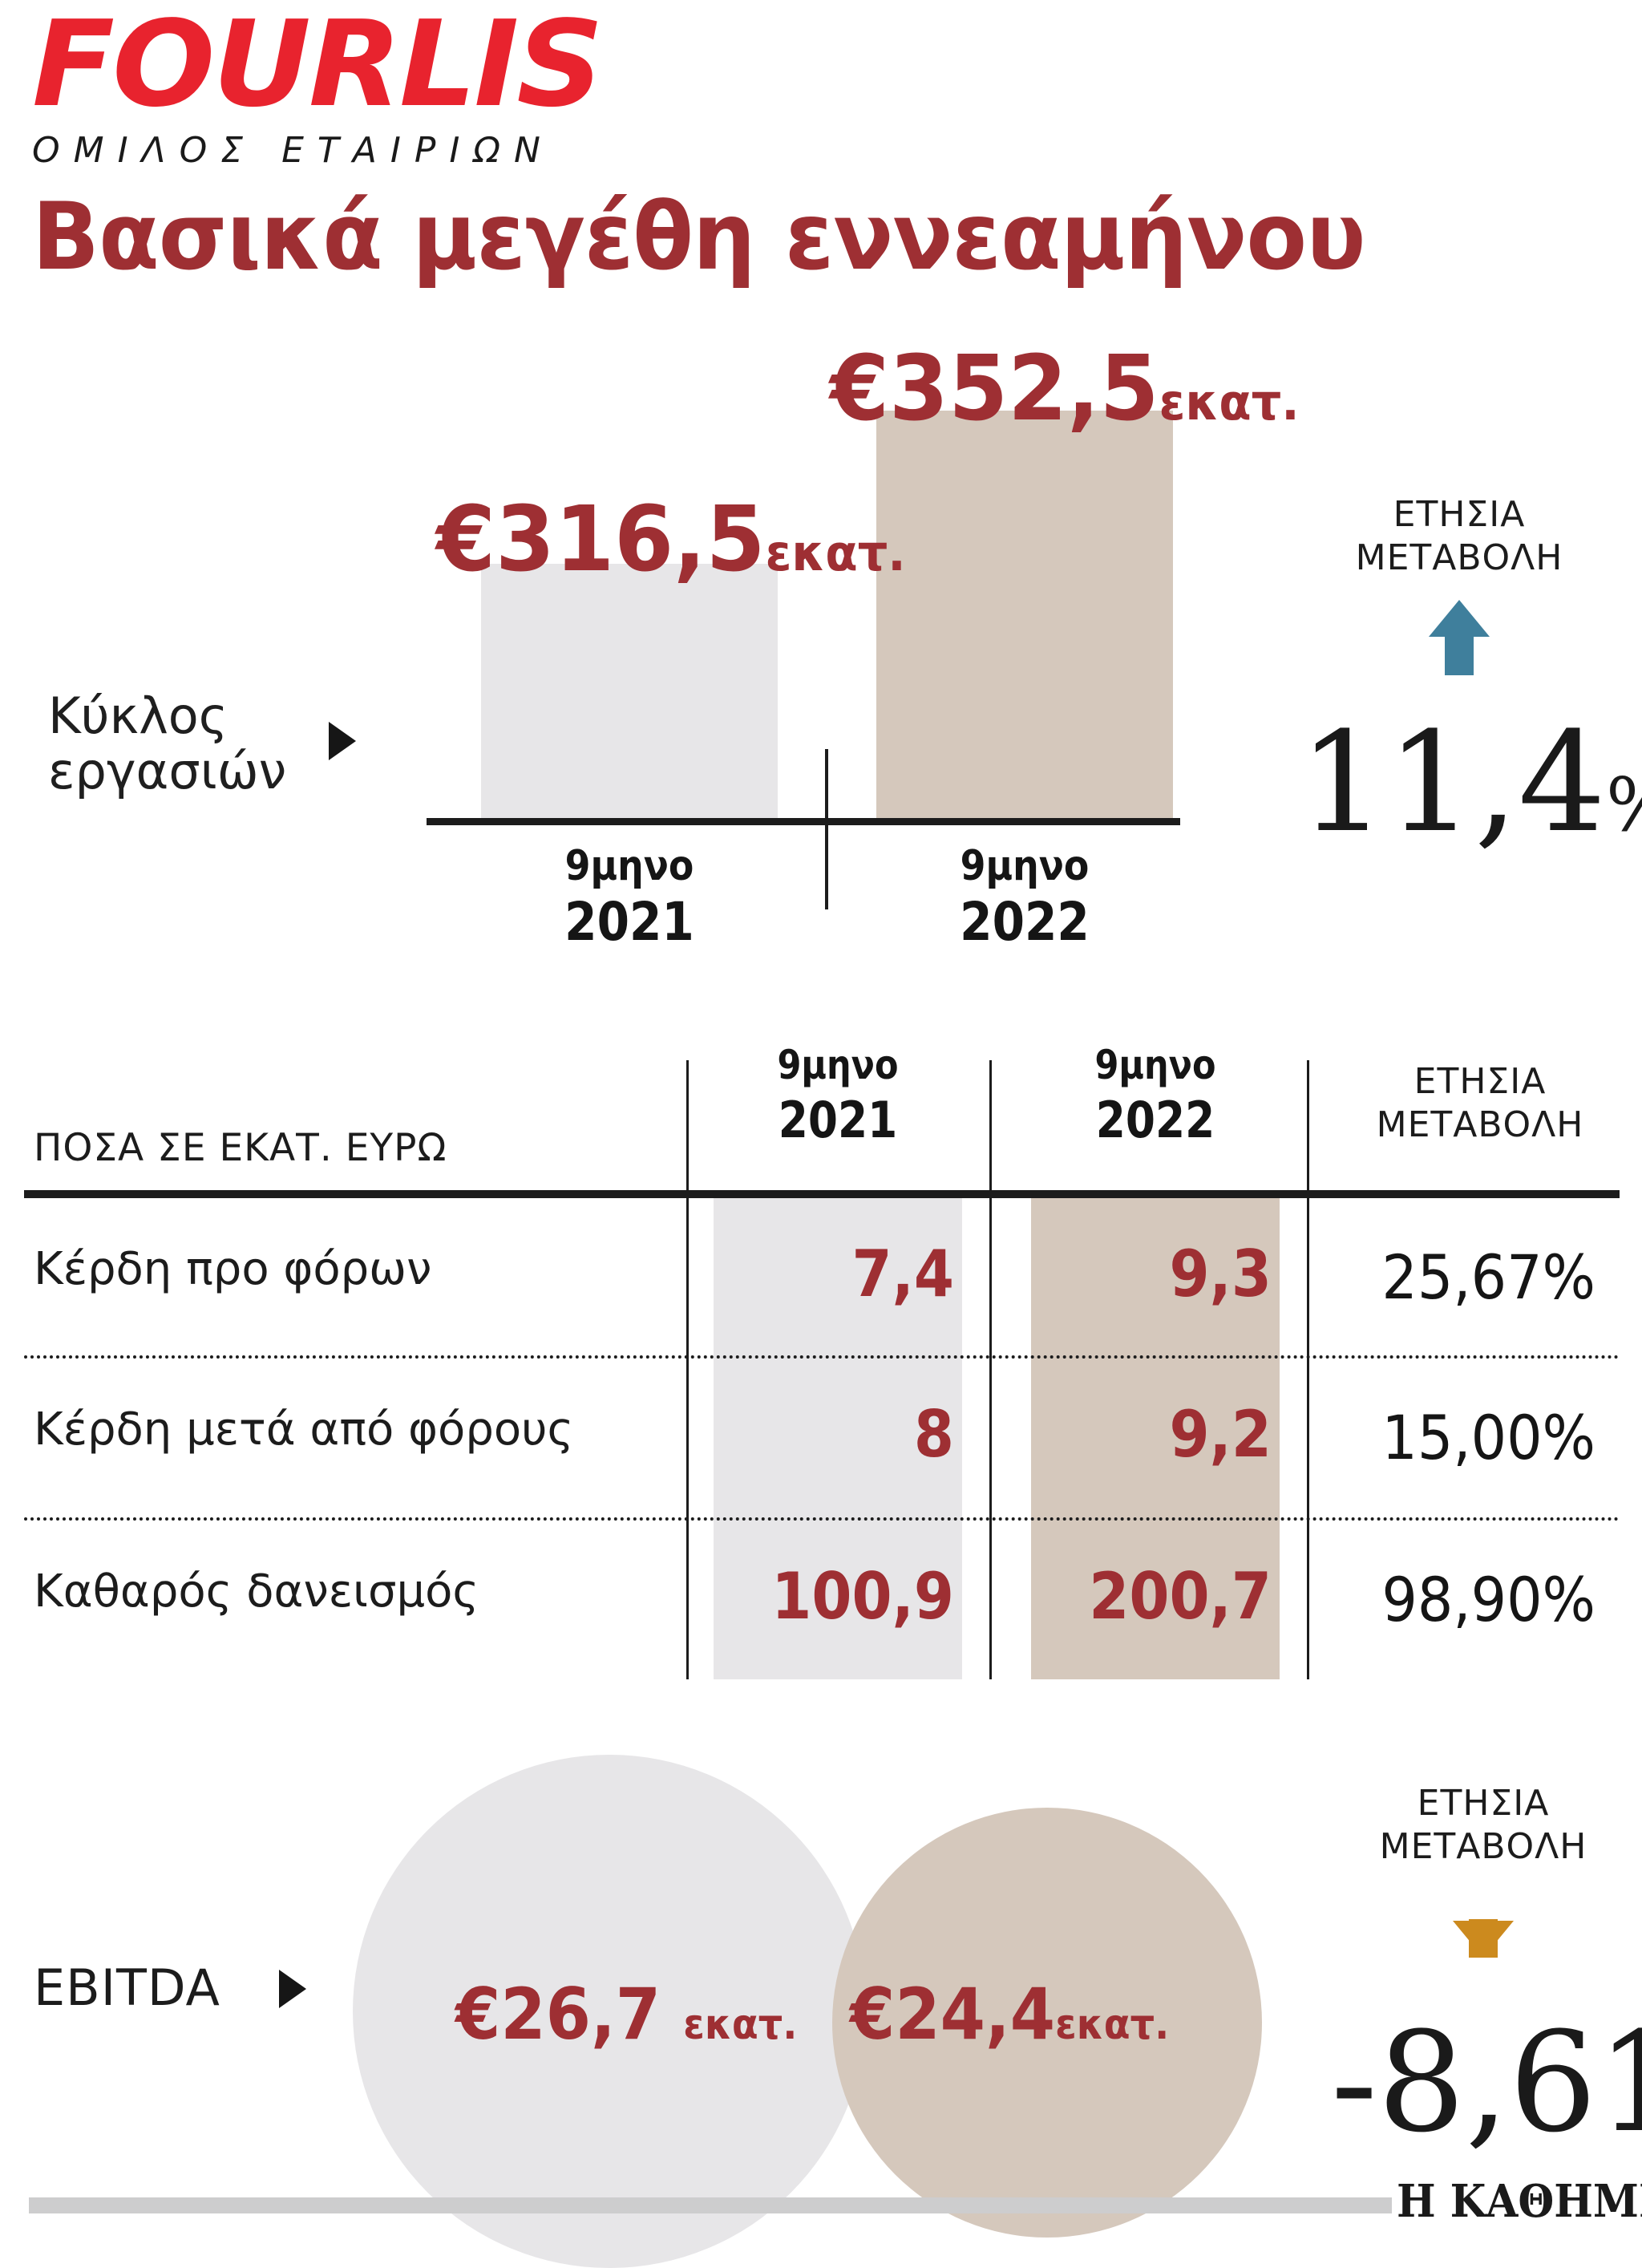 The image size is (1642, 2268). What do you see at coordinates (629, 692) in the screenshot?
I see `bar-2021` at bounding box center [629, 692].